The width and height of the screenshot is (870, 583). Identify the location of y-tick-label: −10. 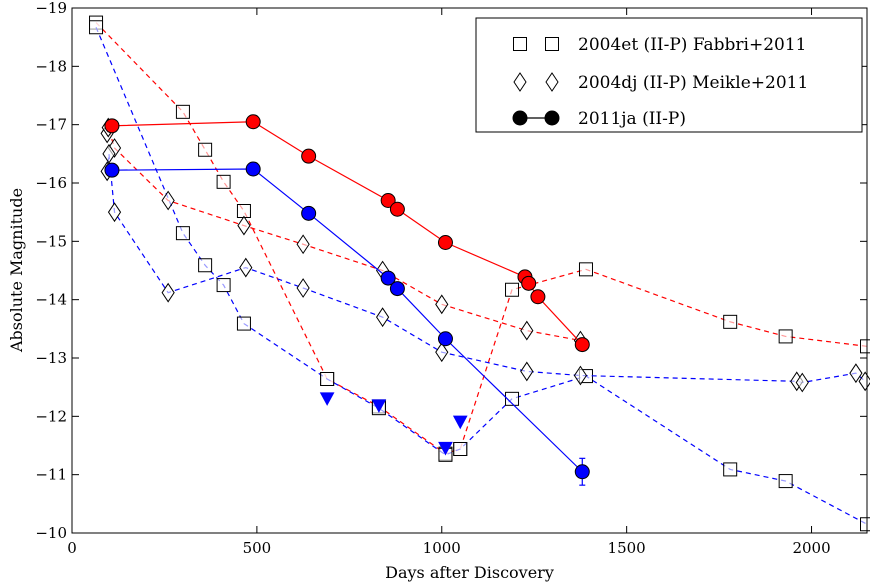
(51, 533).